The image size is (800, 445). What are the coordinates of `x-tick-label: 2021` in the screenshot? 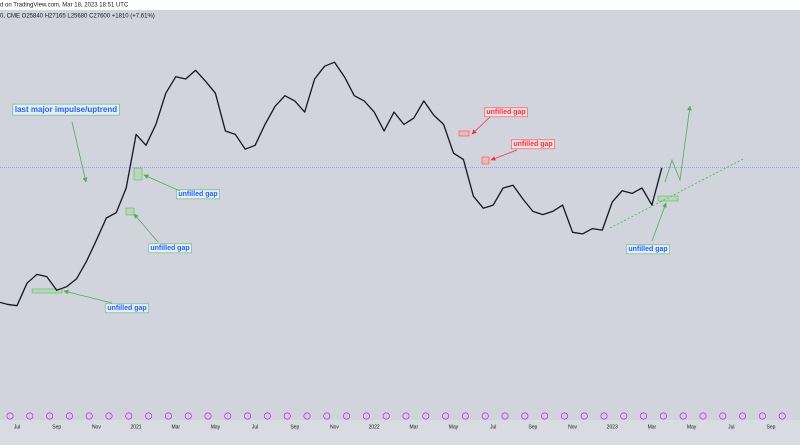 It's located at (136, 427).